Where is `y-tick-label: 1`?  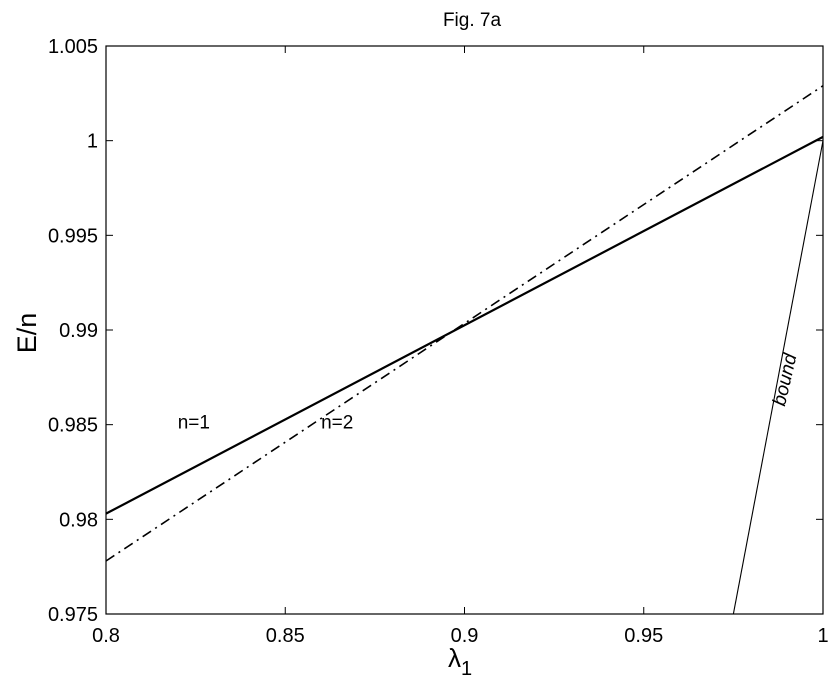 y-tick-label: 1 is located at coordinates (92, 142).